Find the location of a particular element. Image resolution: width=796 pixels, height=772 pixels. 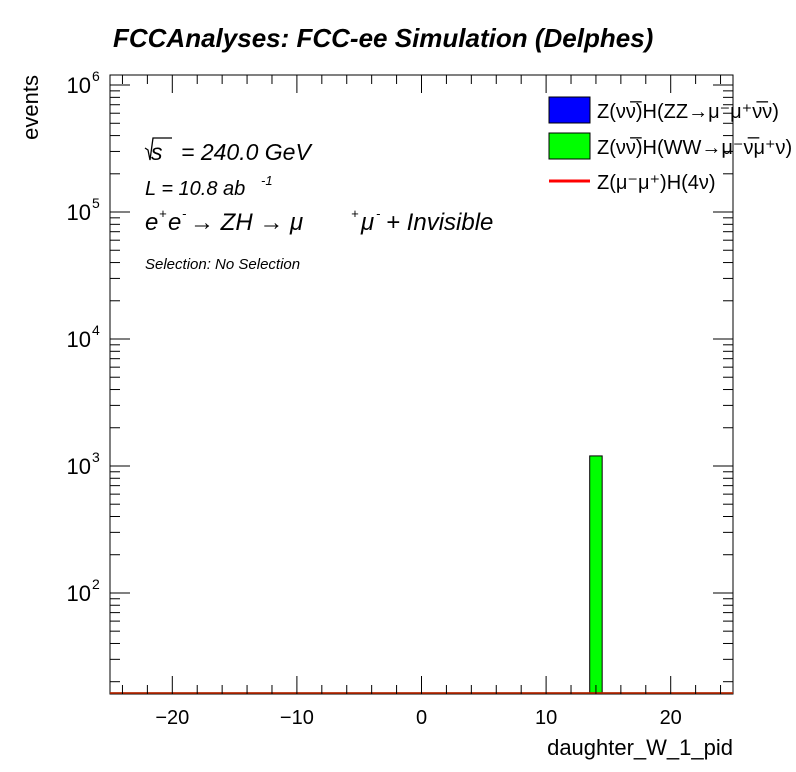

y-tick-exponent: 5 is located at coordinates (96, 203).